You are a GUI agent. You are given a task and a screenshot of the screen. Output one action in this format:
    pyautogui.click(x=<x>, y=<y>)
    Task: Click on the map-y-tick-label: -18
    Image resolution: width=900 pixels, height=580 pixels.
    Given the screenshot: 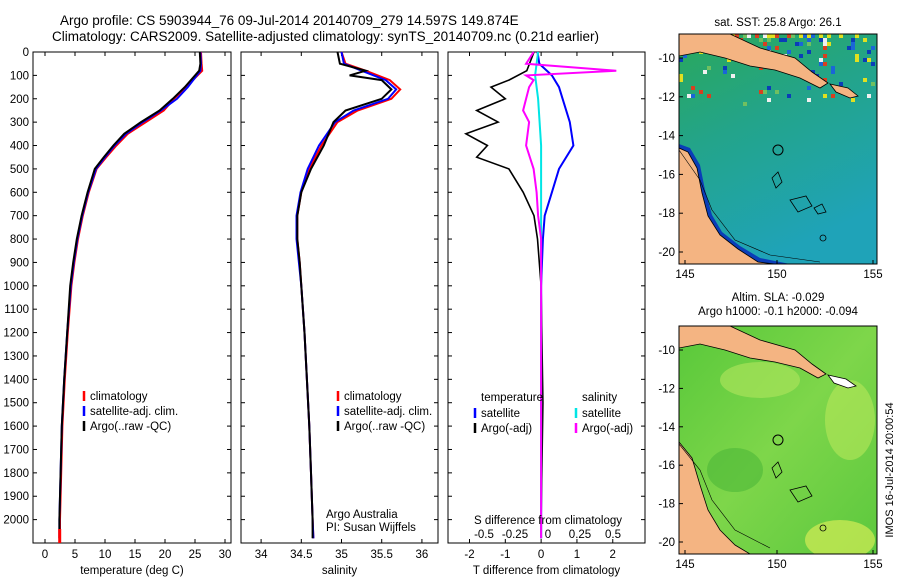 What is the action you would take?
    pyautogui.click(x=666, y=214)
    